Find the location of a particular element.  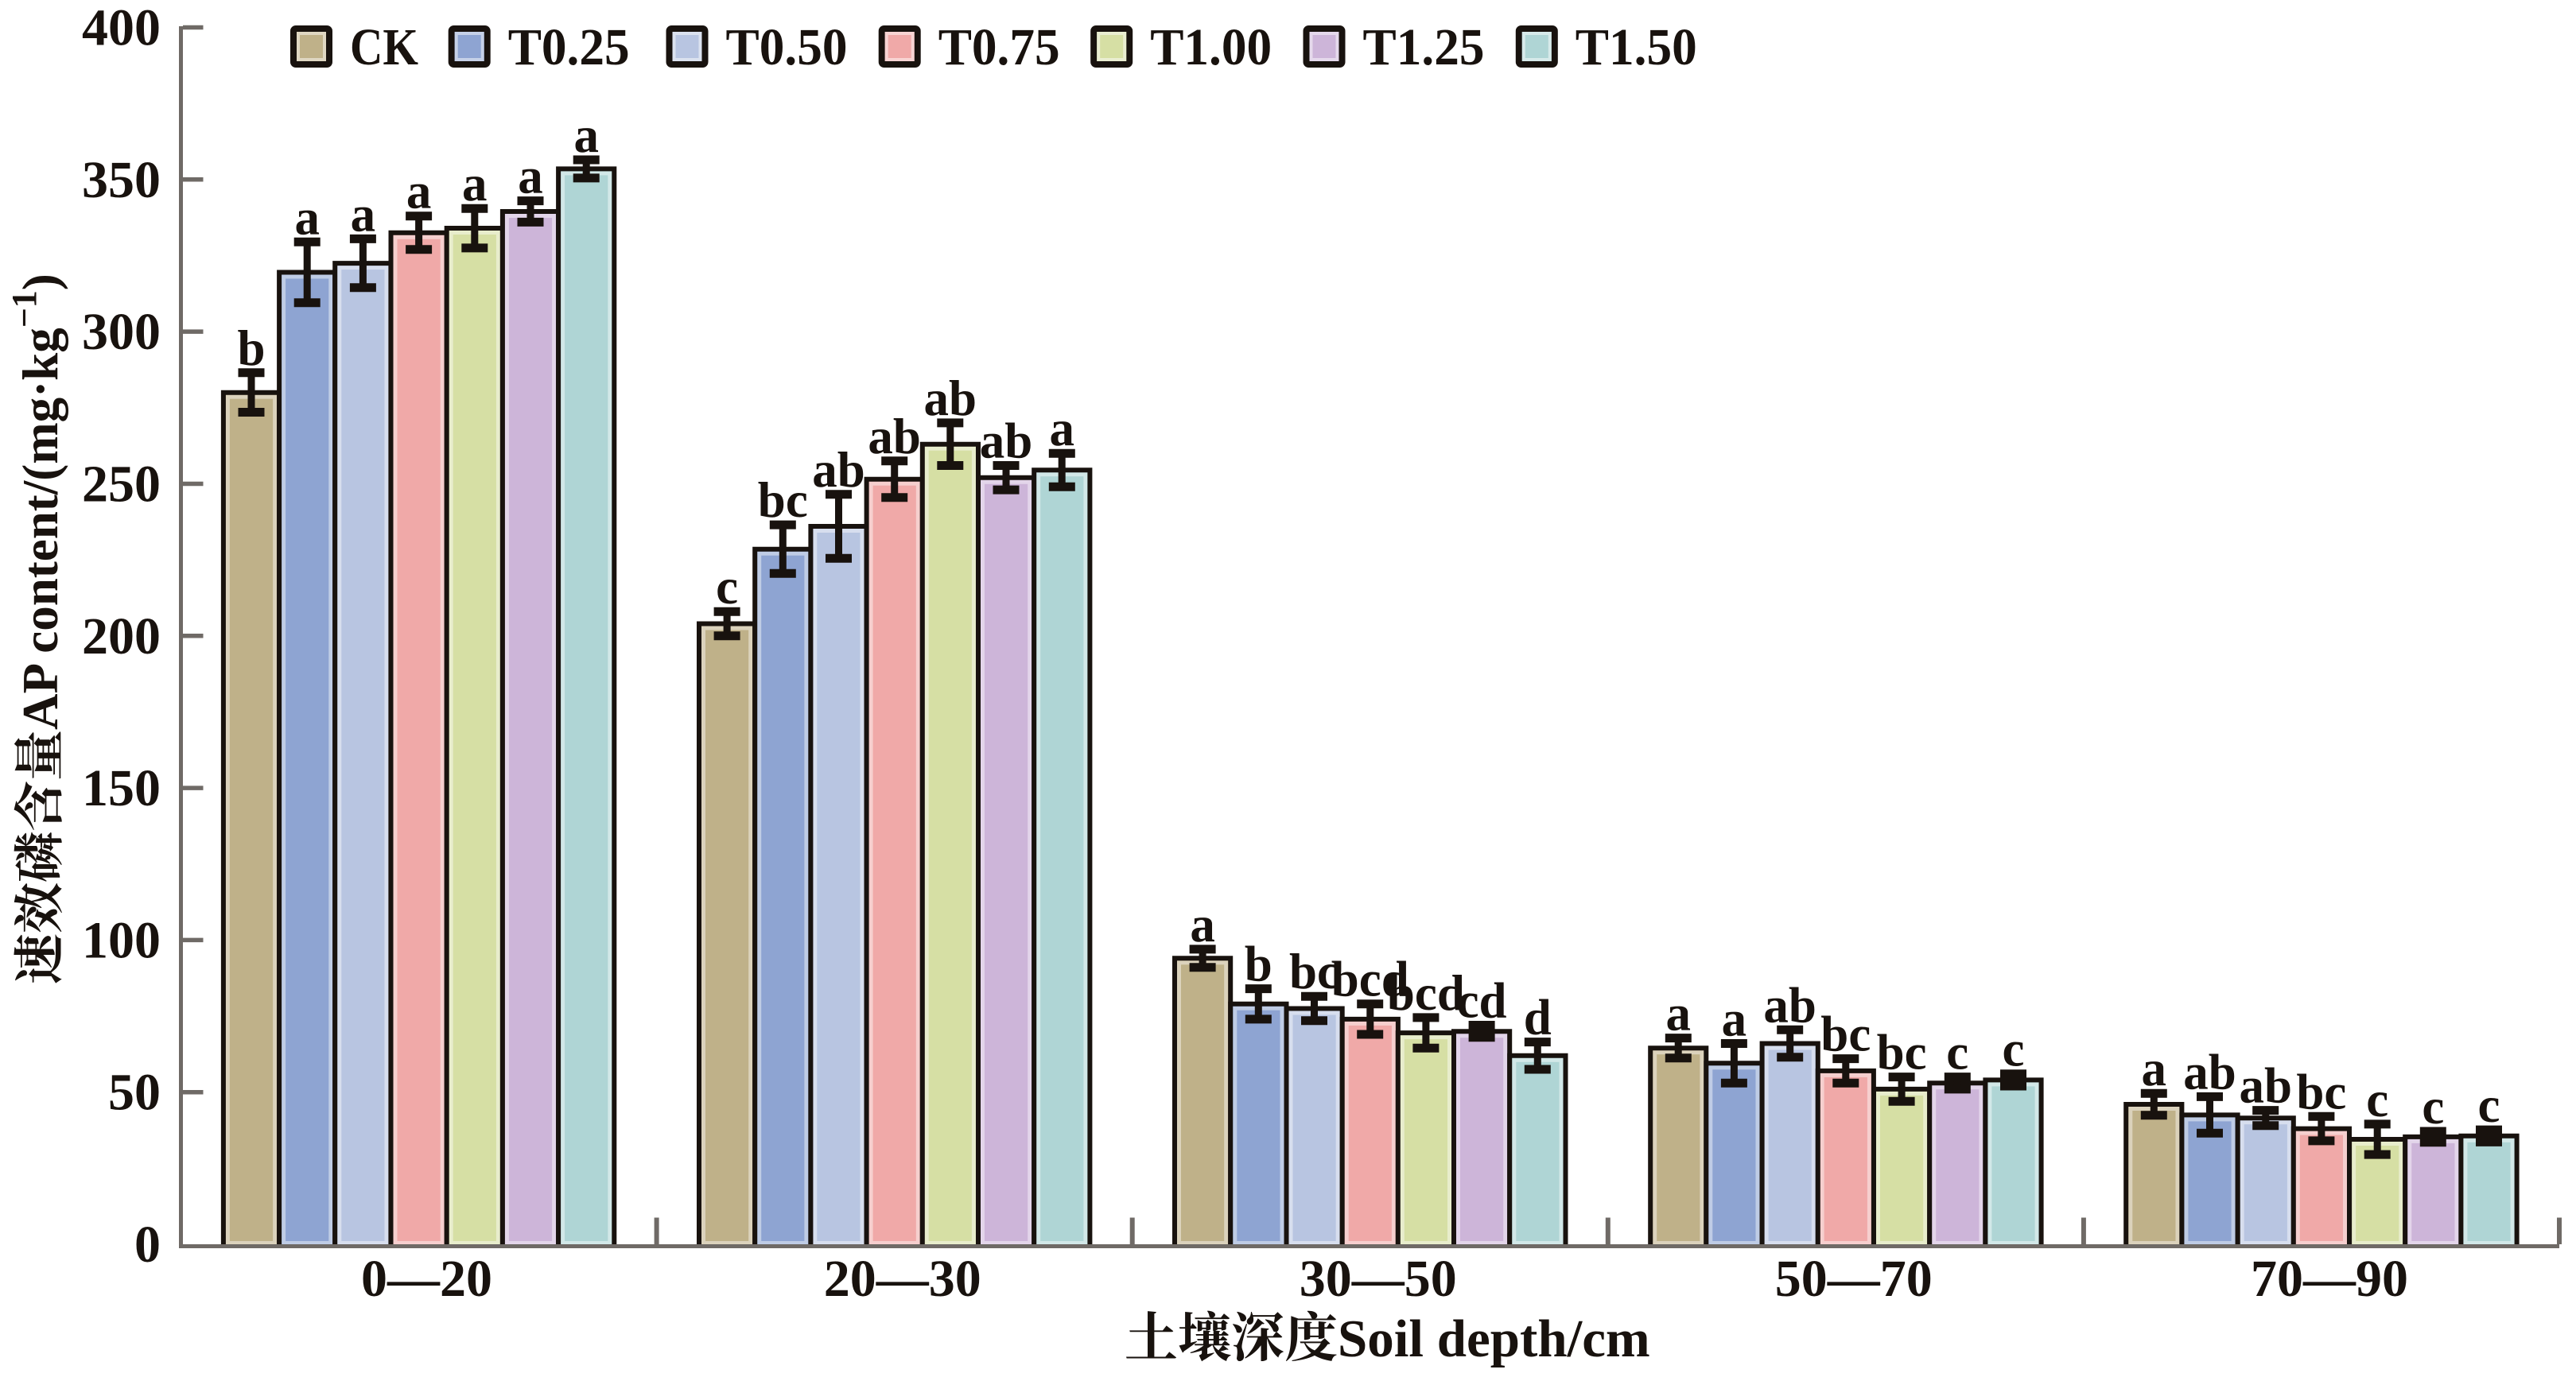

svg-text: 50—70 is located at coordinates (1854, 1279).